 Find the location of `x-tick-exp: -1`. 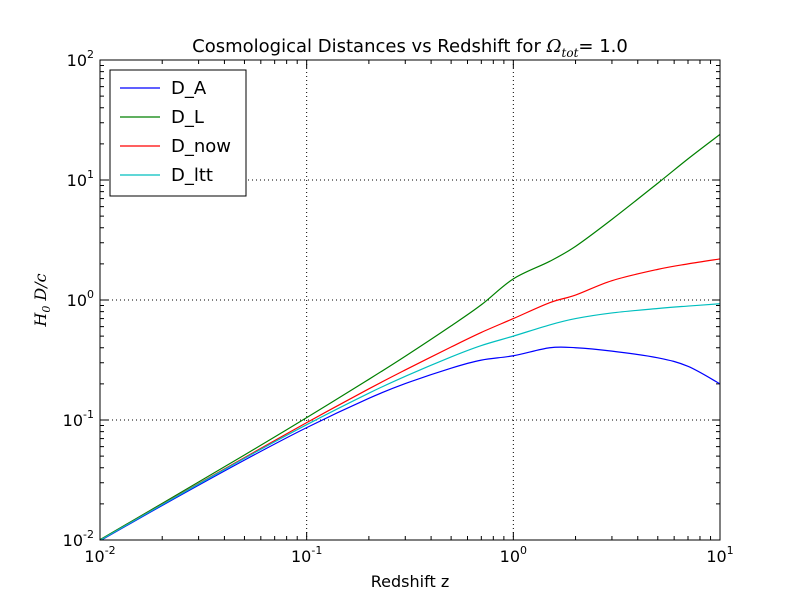

x-tick-exp: -1 is located at coordinates (316, 550).